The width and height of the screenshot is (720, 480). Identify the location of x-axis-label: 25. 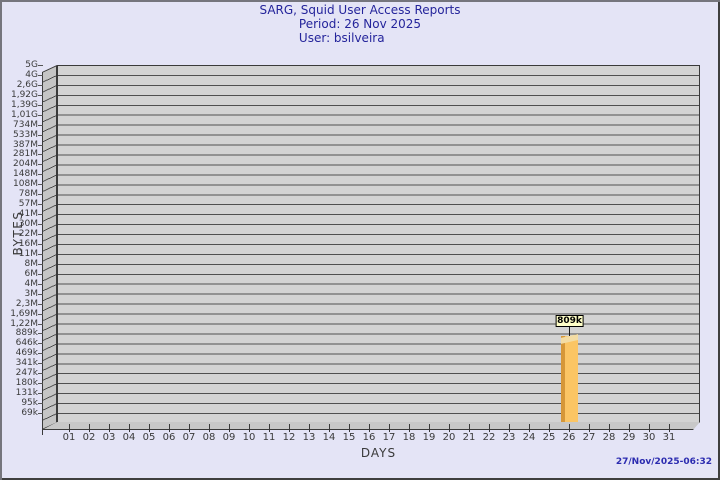
(549, 437).